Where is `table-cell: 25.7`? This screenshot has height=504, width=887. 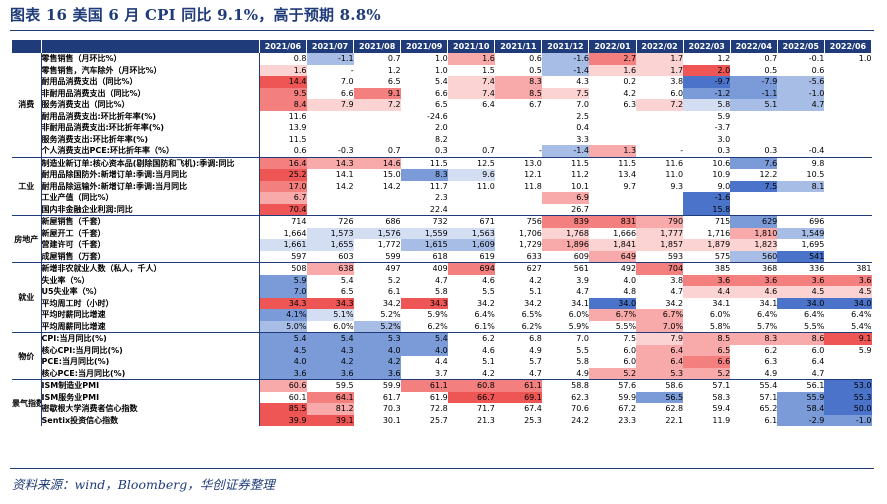 table-cell: 25.7 is located at coordinates (438, 420).